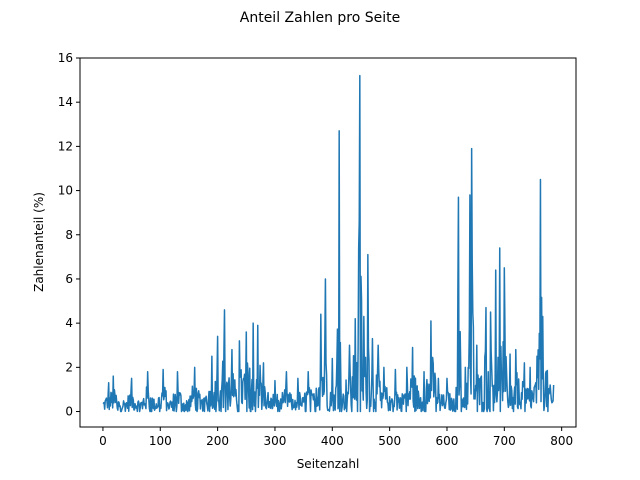 This screenshot has height=480, width=640. I want to click on y-tick-label: 12, so click(65, 146).